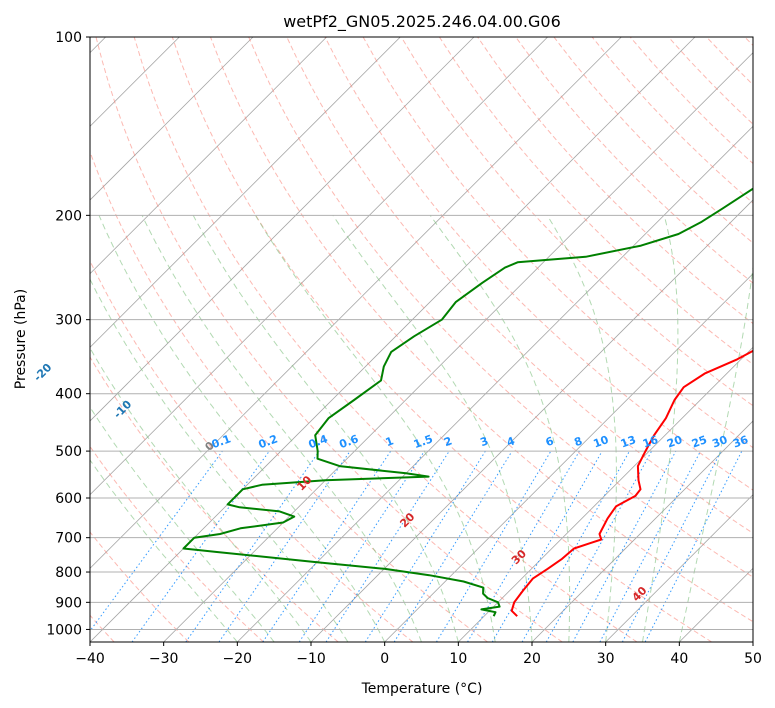 This screenshot has height=708, width=775. What do you see at coordinates (448, 441) in the screenshot?
I see `mixing-ratio-label: 2` at bounding box center [448, 441].